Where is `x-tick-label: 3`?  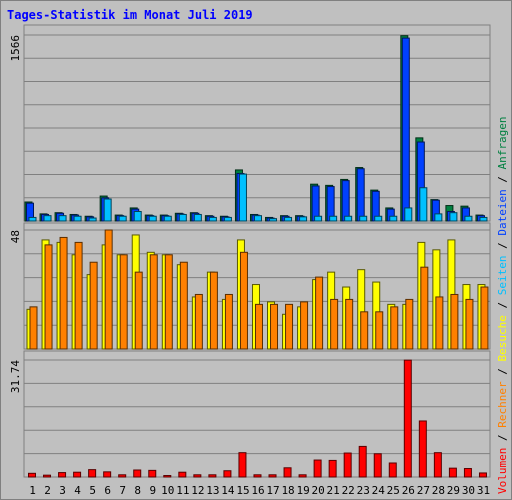
x-tick-label: 3 is located at coordinates (62, 490).